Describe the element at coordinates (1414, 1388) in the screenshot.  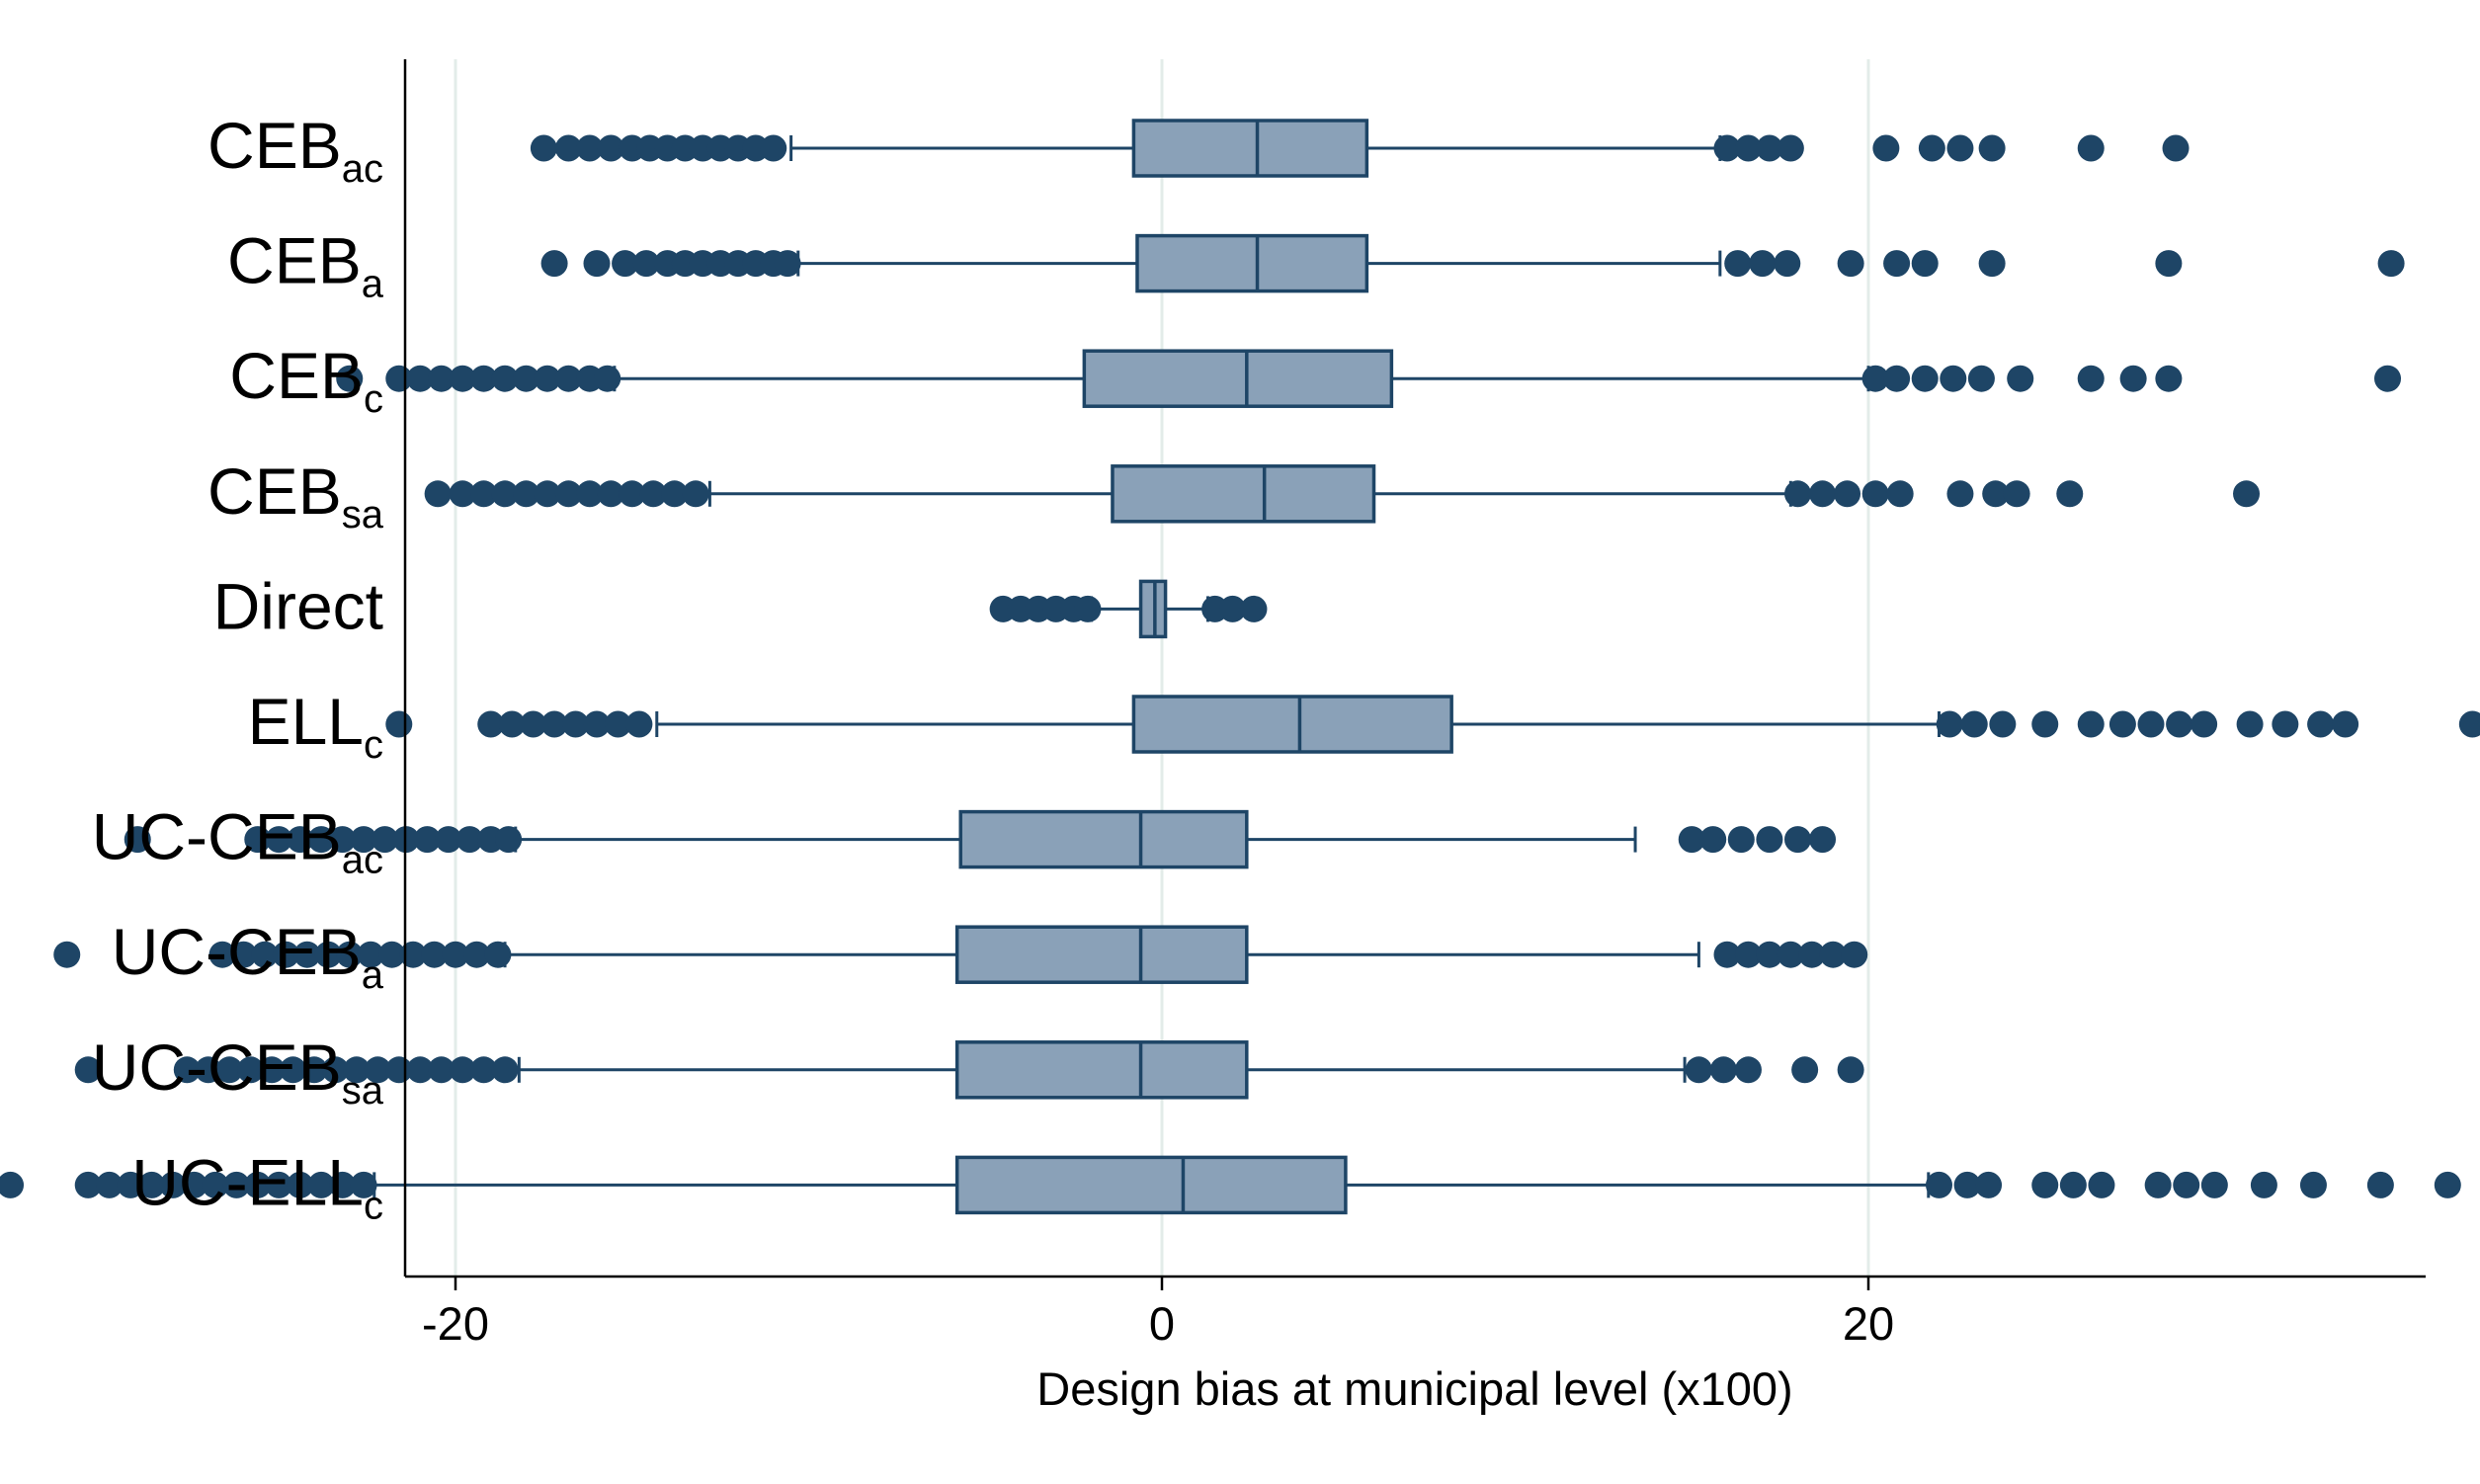
I see `x-axis-title: Design bias at municipal level (x100)` at that location.